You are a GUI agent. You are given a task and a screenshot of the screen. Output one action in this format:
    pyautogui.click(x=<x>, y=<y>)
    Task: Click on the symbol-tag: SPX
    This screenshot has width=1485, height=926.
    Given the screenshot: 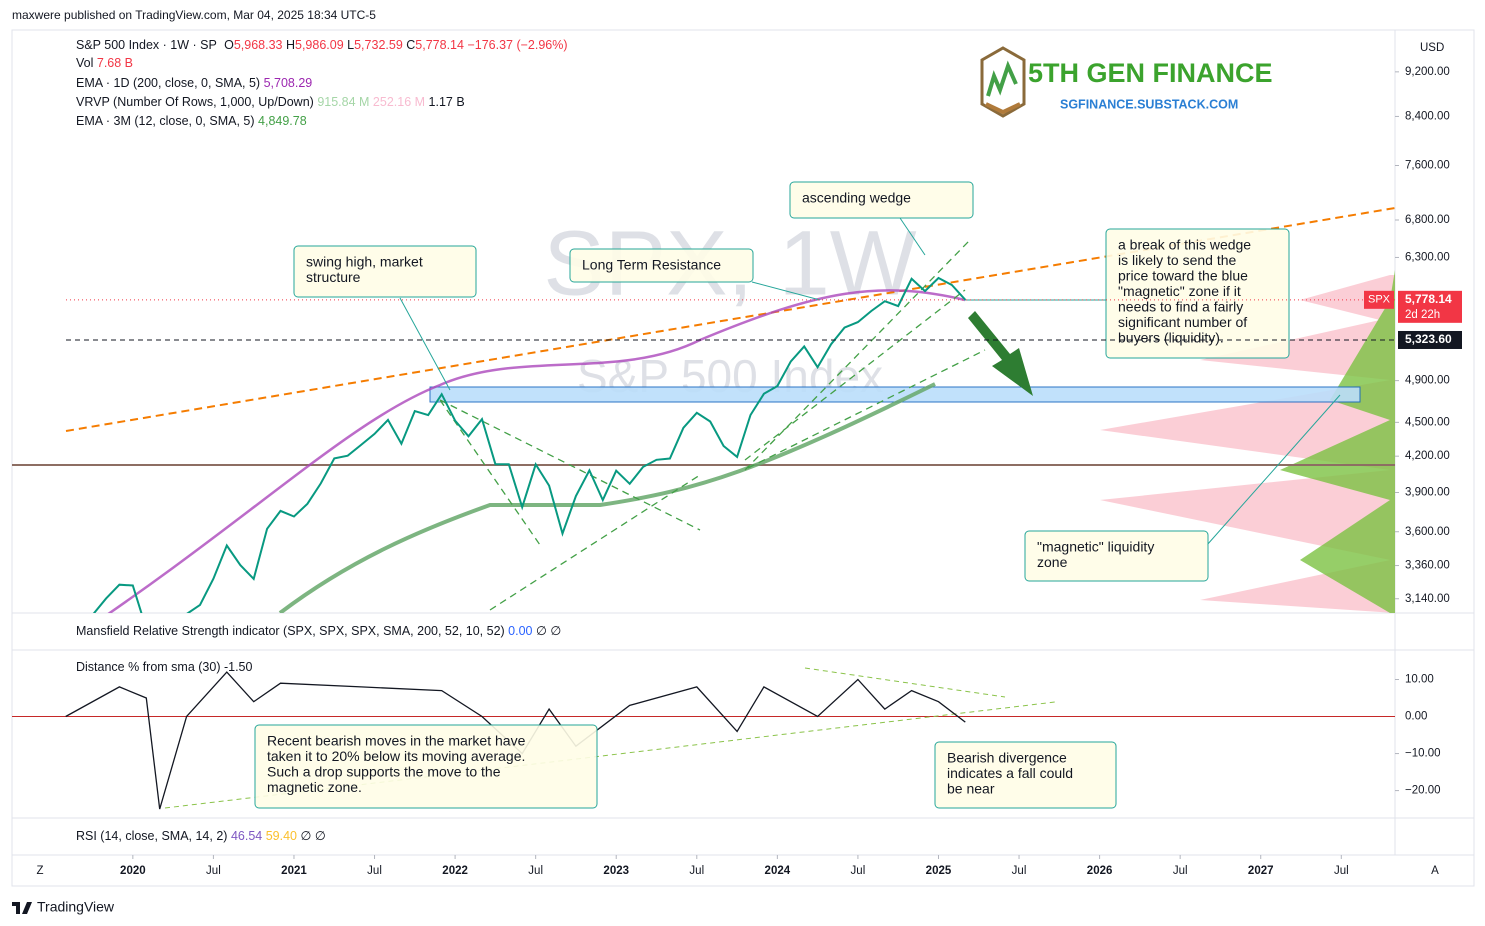 What is the action you would take?
    pyautogui.click(x=1379, y=300)
    